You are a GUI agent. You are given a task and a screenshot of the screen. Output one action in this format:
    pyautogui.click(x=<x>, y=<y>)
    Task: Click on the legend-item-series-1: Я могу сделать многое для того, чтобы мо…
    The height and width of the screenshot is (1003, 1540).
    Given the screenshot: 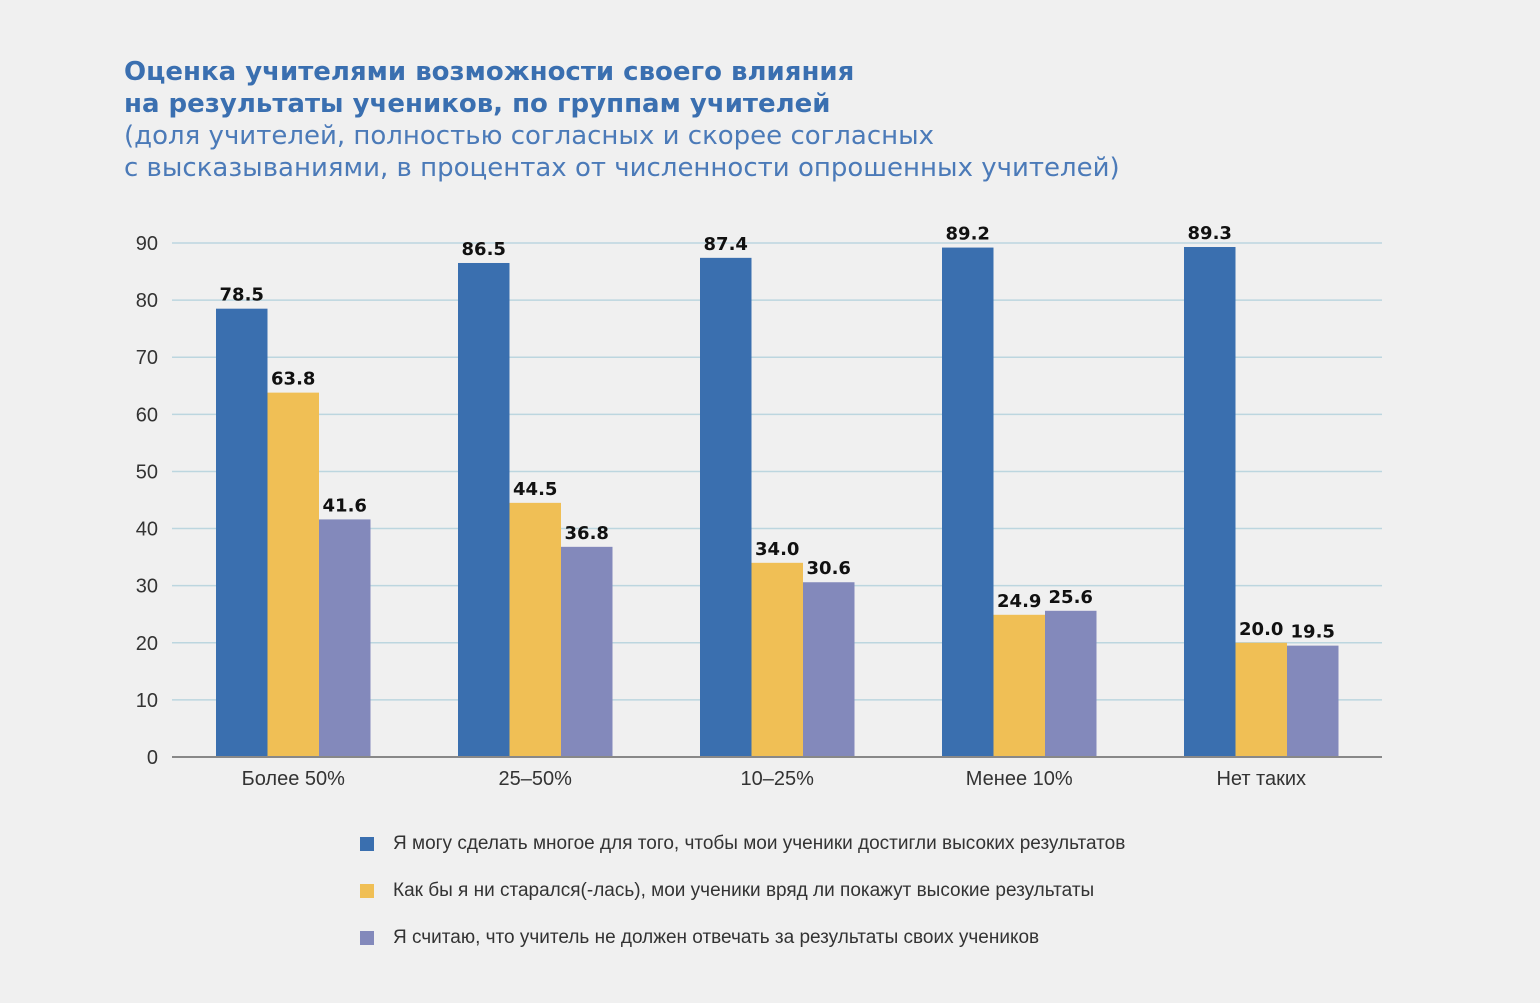 What is the action you would take?
    pyautogui.click(x=742, y=843)
    